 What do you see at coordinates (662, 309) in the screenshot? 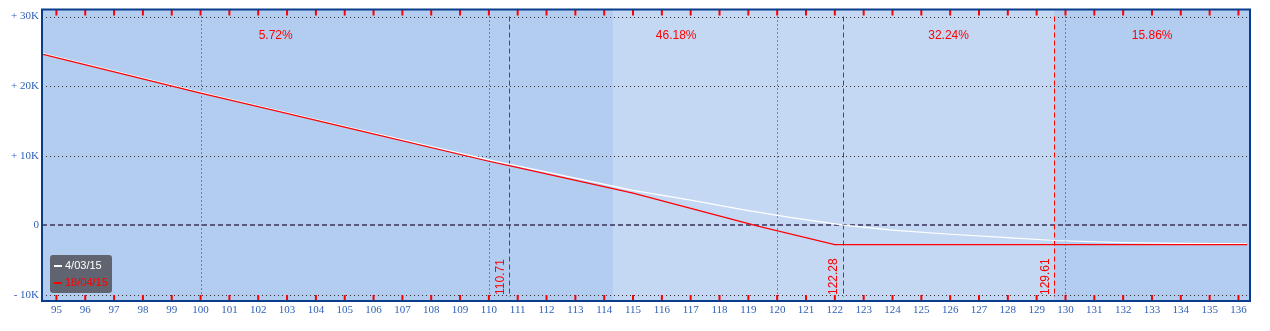
I see `x-tick-label: 116` at bounding box center [662, 309].